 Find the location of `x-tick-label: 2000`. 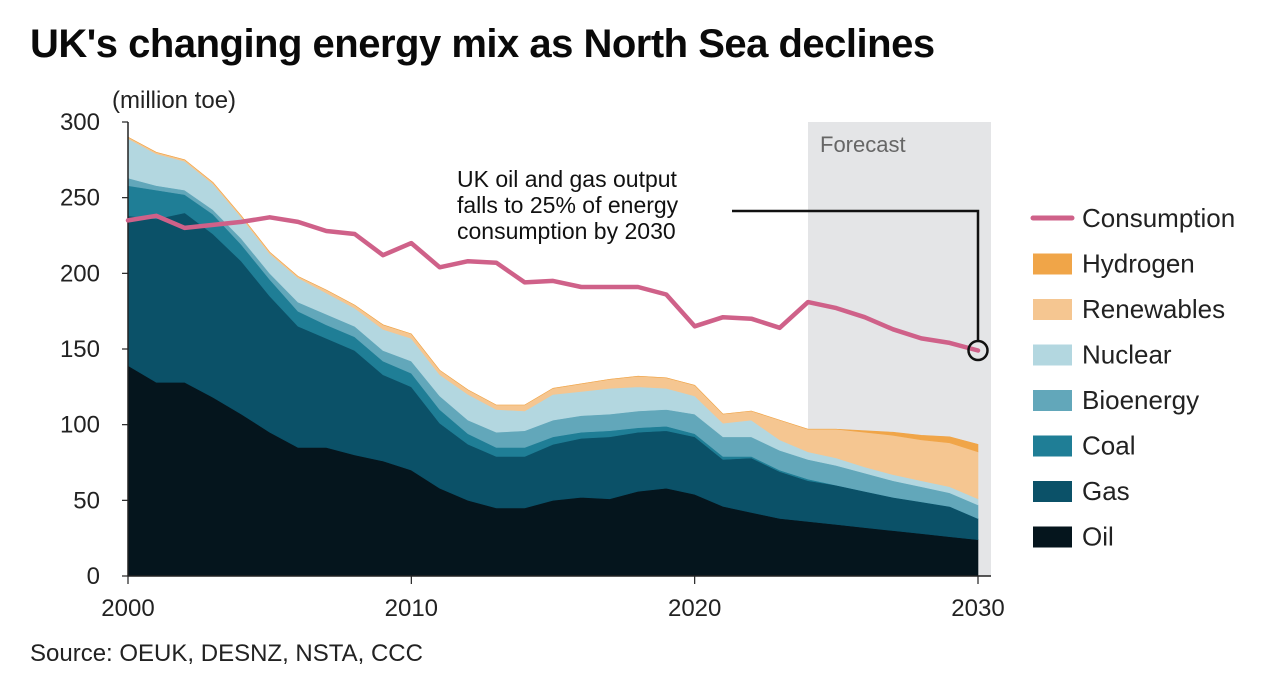

x-tick-label: 2000 is located at coordinates (127, 608).